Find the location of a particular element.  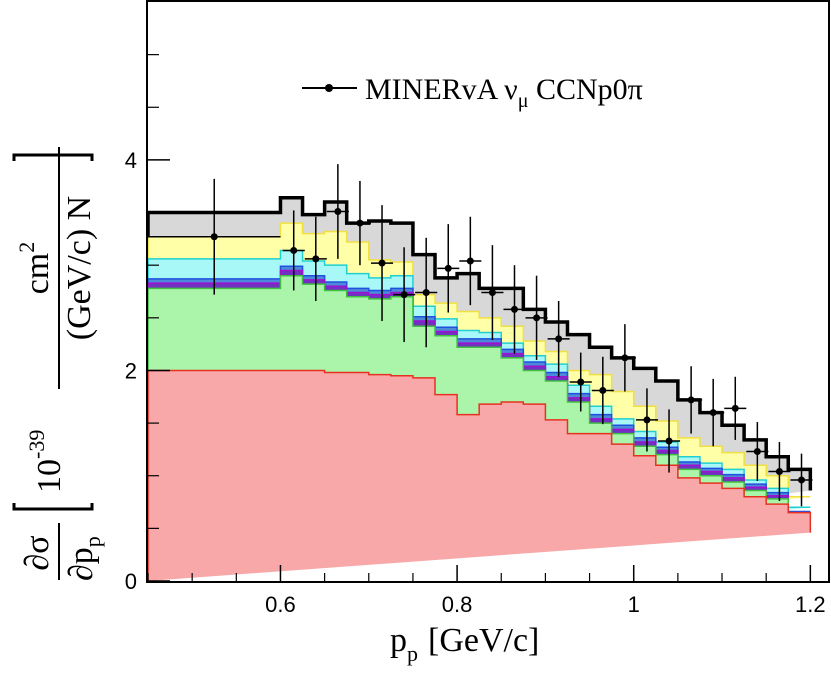

y-title-frac-num-sup: 2 is located at coordinates (26, 247).